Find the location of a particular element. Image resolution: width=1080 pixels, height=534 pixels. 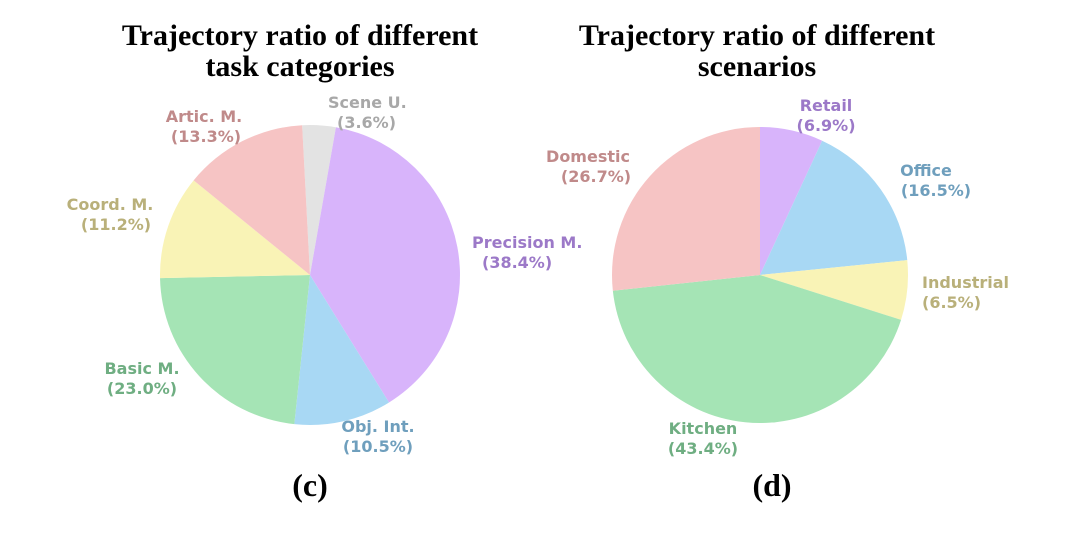

pie-slice-scene-u is located at coordinates (319, 200).